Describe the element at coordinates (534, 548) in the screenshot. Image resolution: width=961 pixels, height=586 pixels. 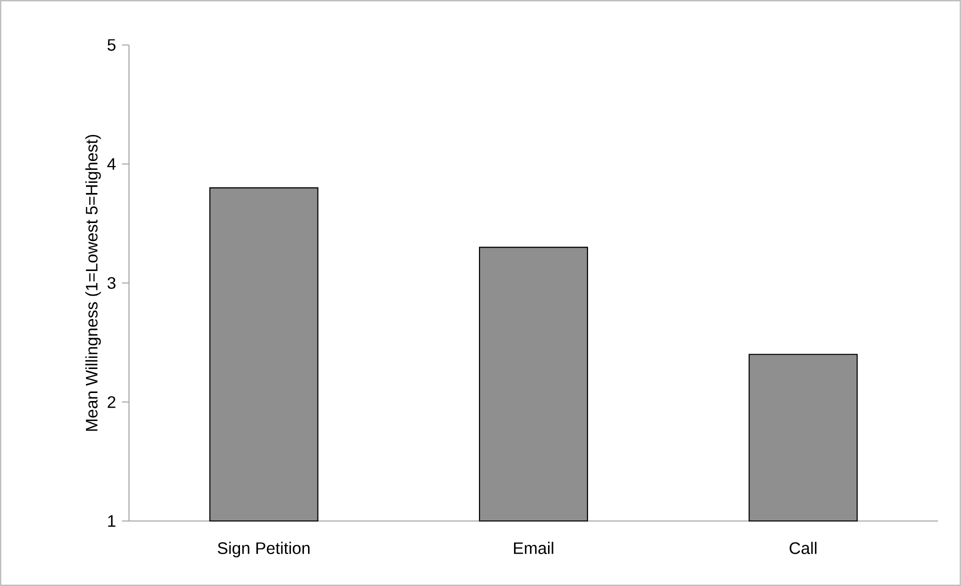
I see `x-tick-label: Email` at that location.